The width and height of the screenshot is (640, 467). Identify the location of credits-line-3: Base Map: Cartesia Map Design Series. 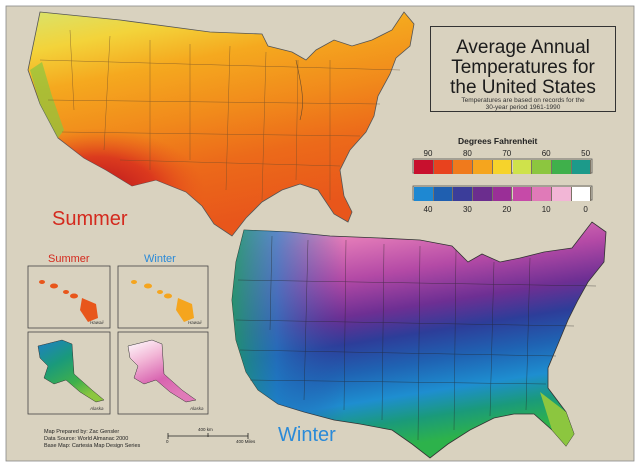
(92, 446).